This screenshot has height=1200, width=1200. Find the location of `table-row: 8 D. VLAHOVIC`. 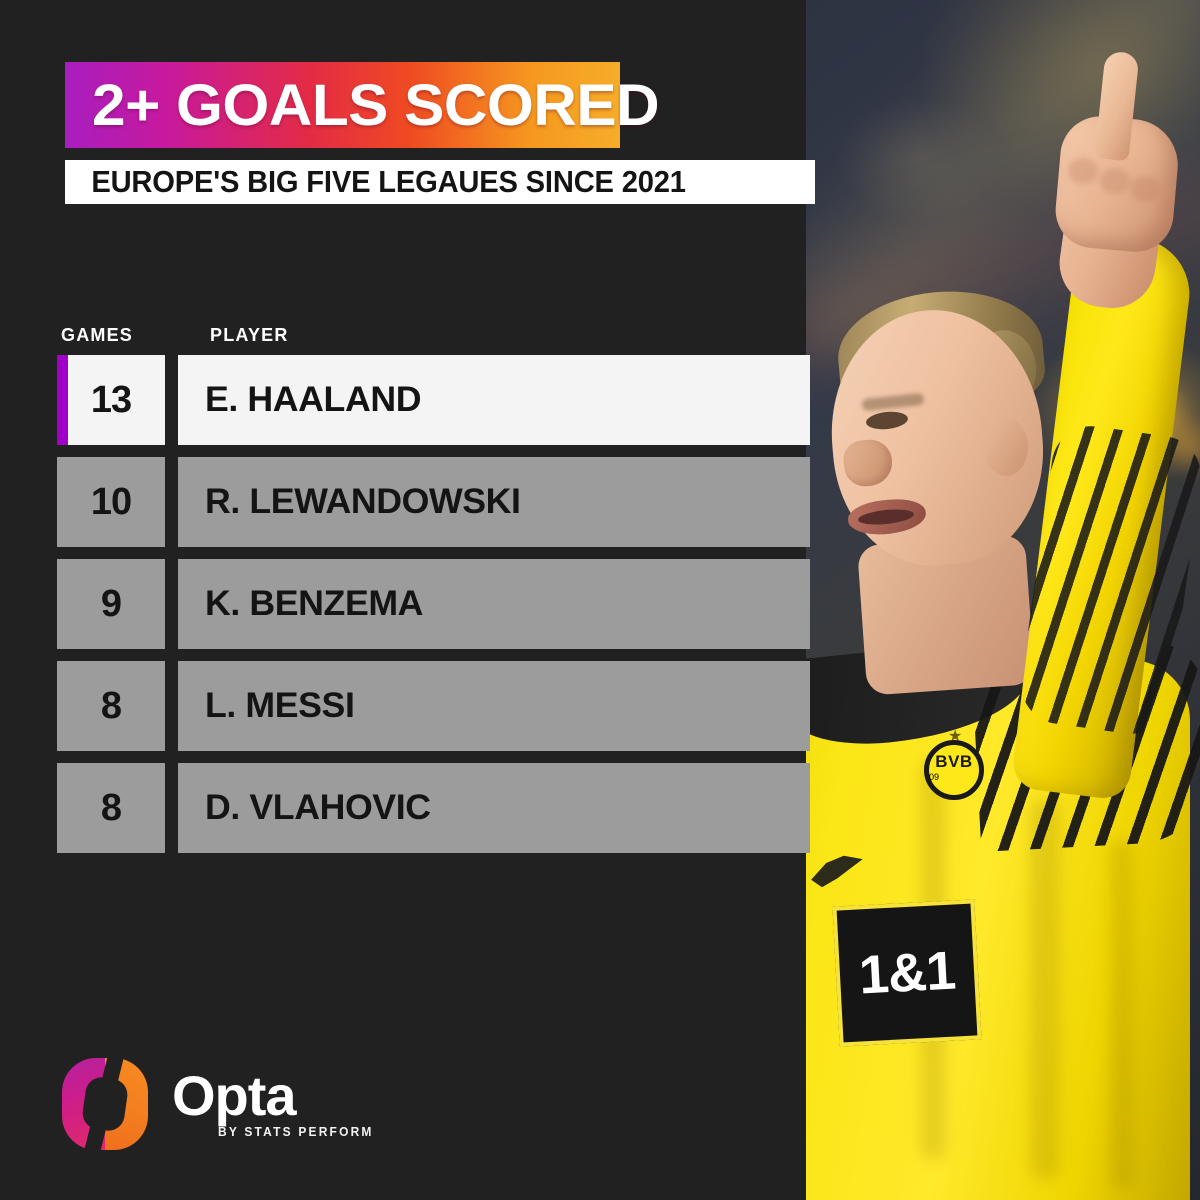

table-row: 8 D. VLAHOVIC is located at coordinates (433, 808).